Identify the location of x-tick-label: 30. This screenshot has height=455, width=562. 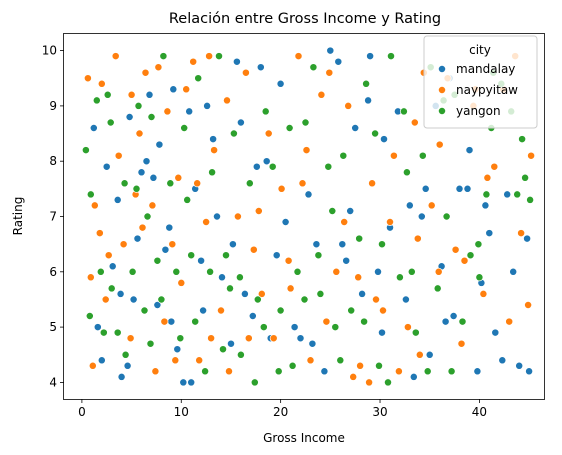
(379, 412).